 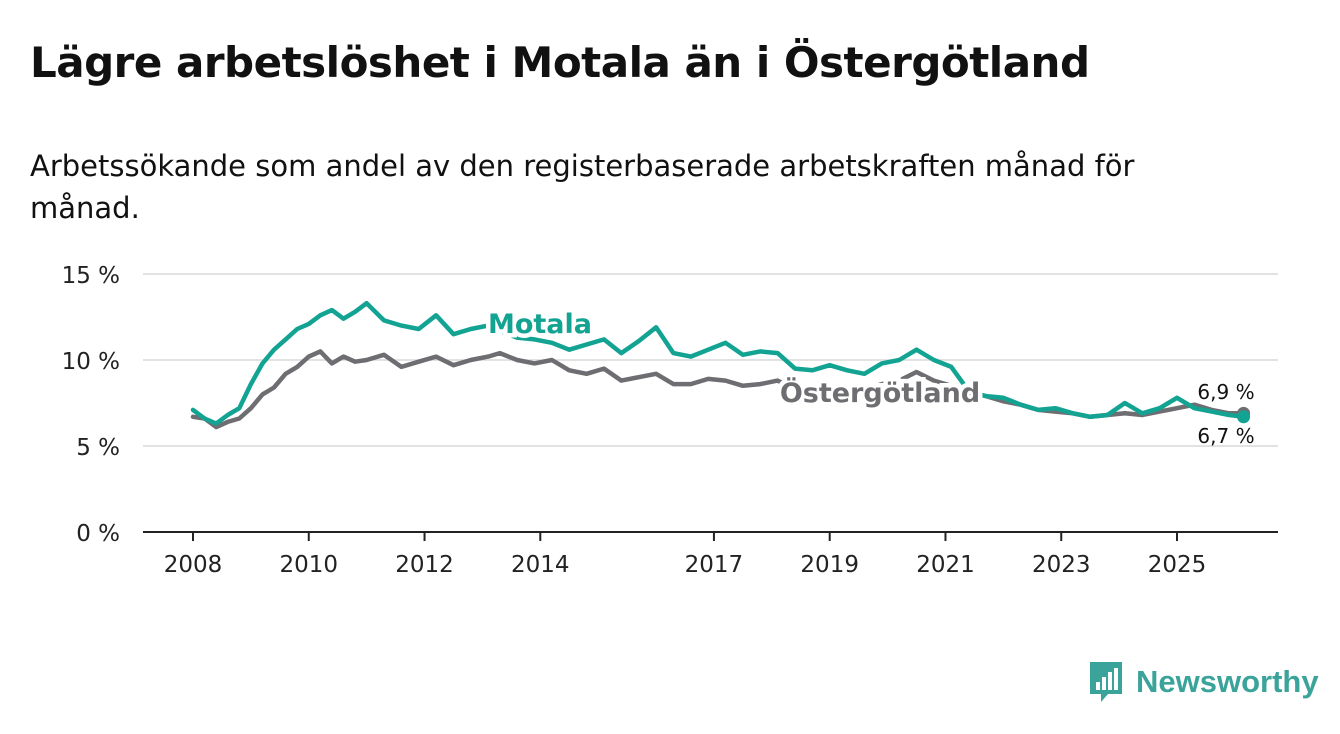 I want to click on series-end-point, so click(x=1244, y=417).